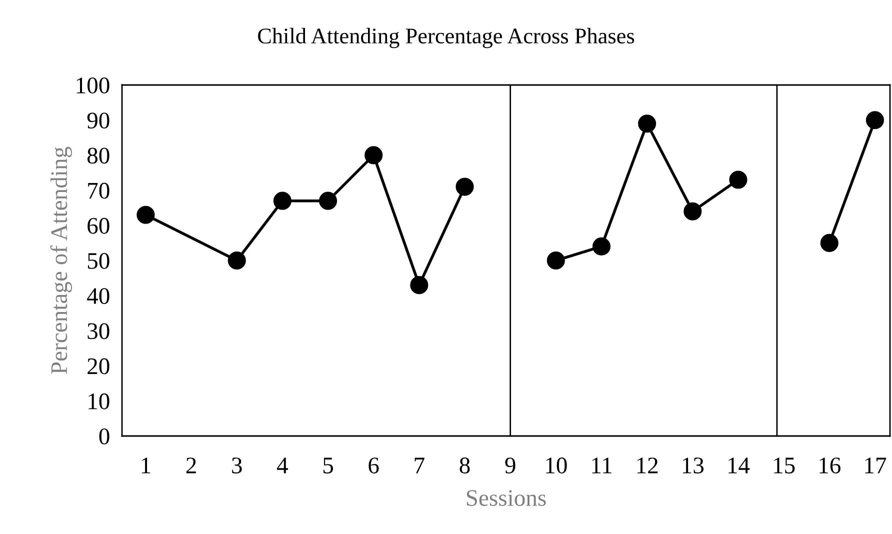 This screenshot has height=534, width=892. I want to click on y-tick-label: 90, so click(98, 120).